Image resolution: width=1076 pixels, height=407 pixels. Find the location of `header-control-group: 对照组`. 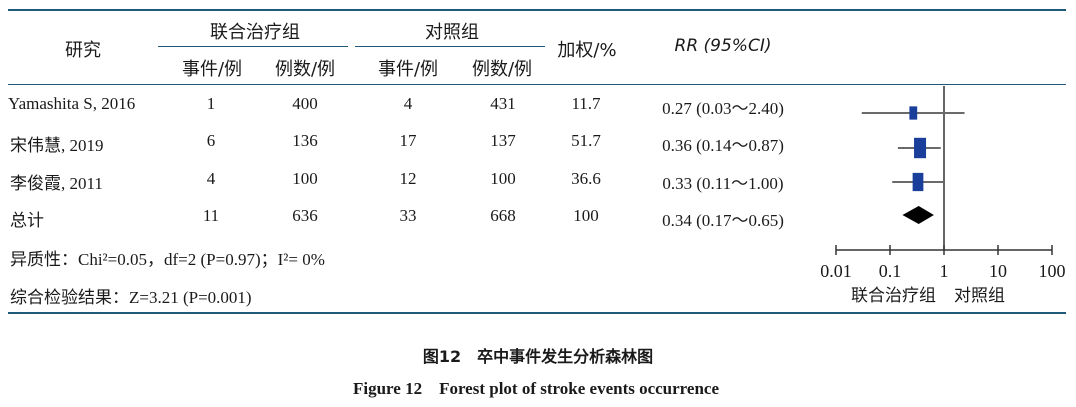

header-control-group: 对照组 is located at coordinates (452, 32).